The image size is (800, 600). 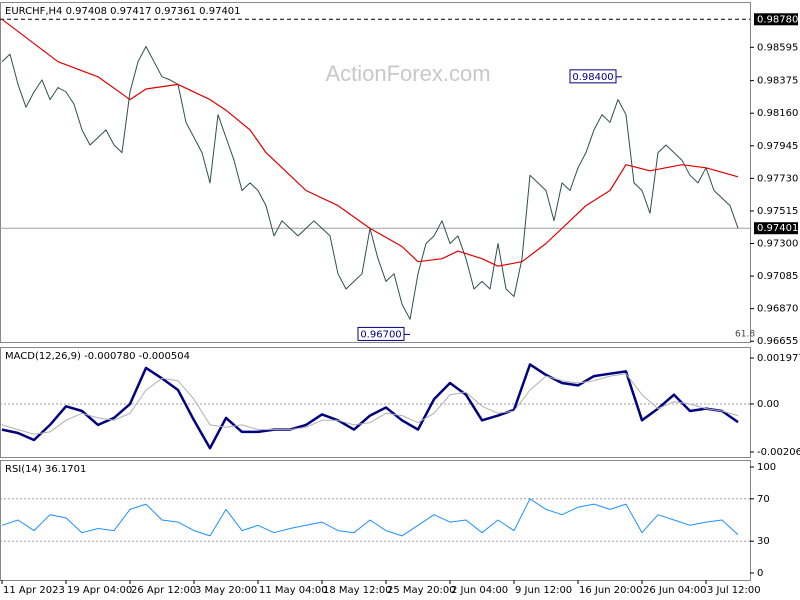 I want to click on y-tick-label: 0, so click(x=760, y=573).